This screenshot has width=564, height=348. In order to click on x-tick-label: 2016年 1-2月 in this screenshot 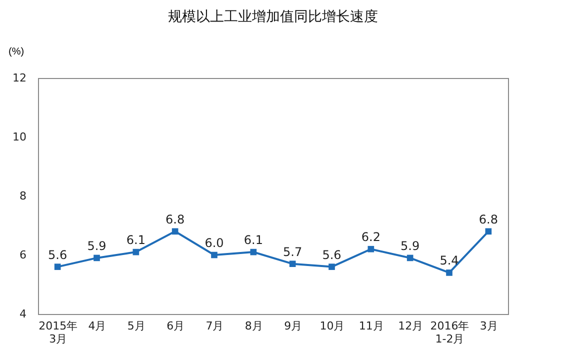, I will do `click(450, 333)`.